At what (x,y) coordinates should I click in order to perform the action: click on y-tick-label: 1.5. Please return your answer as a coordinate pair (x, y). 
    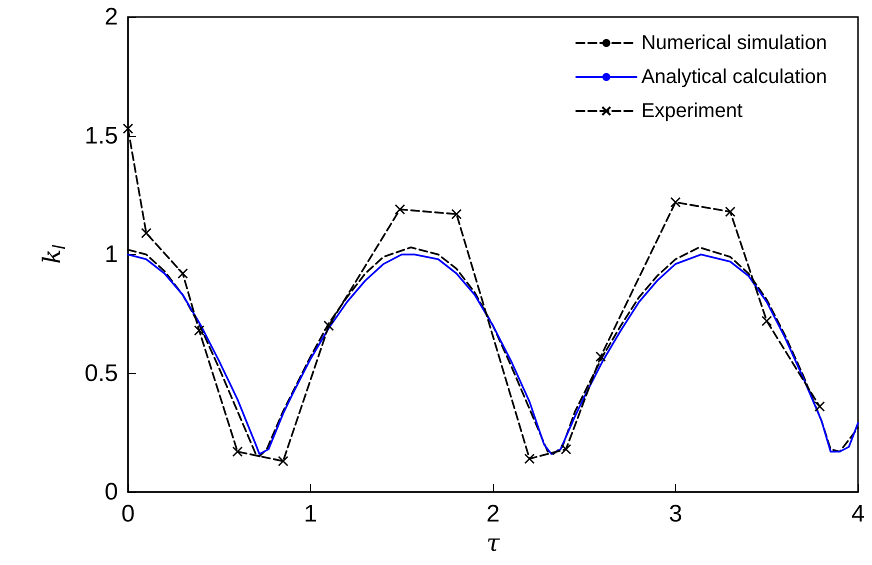
    Looking at the image, I should click on (101, 136).